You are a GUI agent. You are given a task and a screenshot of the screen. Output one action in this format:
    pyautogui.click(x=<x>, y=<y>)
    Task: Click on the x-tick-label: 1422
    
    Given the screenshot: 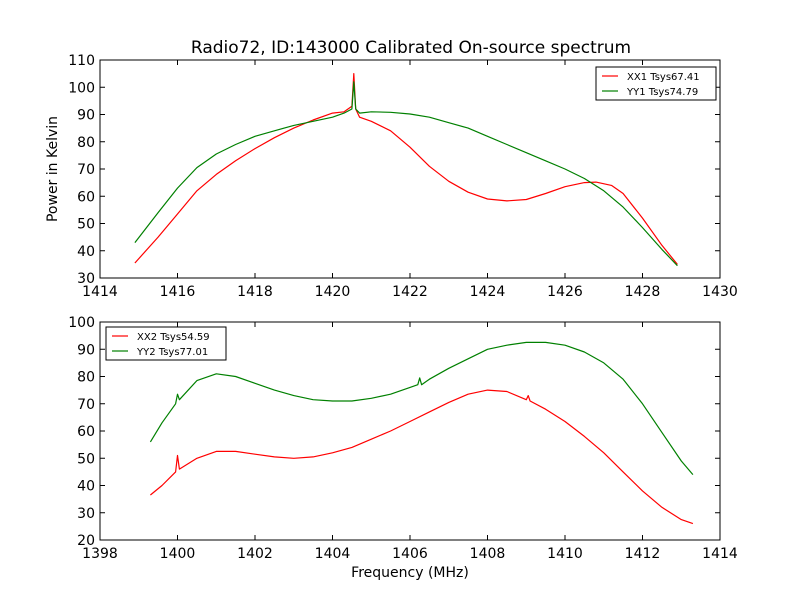 What is the action you would take?
    pyautogui.click(x=410, y=292)
    